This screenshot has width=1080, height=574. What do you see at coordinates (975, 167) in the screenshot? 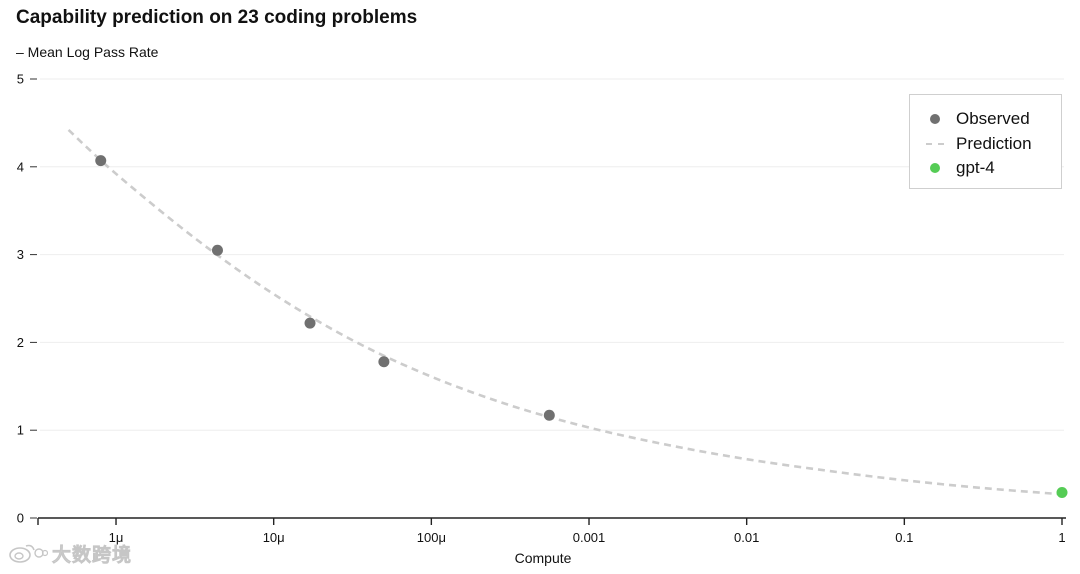
I see `legend-label-gpt-4: gpt-4` at bounding box center [975, 167].